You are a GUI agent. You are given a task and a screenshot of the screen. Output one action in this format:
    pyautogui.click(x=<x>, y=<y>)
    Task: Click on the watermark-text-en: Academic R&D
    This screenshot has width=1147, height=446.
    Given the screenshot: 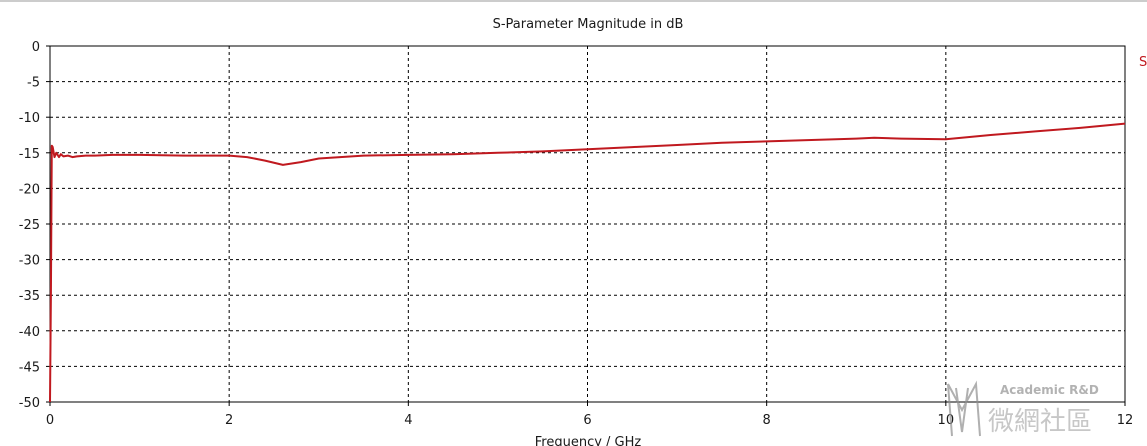 What is the action you would take?
    pyautogui.click(x=1049, y=390)
    